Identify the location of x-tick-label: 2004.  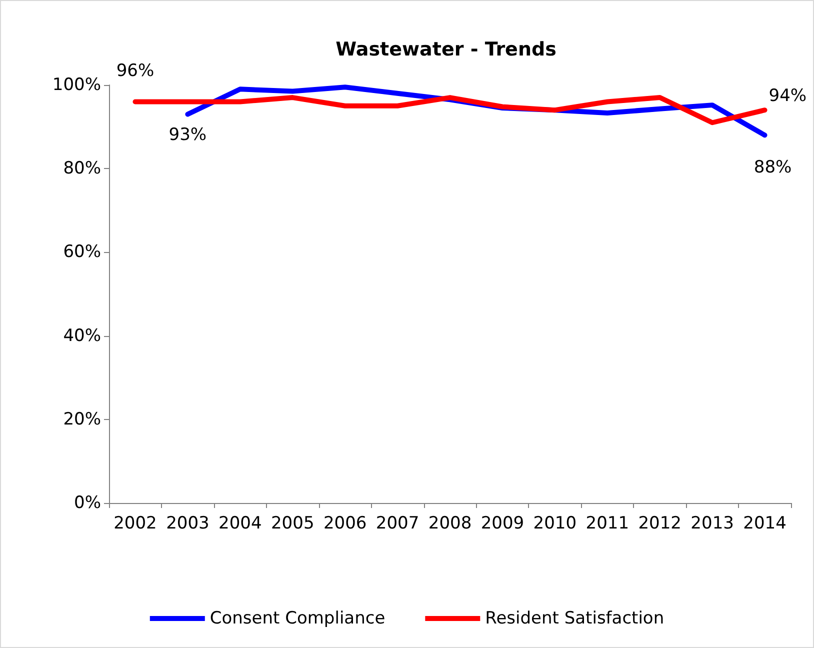
(240, 524).